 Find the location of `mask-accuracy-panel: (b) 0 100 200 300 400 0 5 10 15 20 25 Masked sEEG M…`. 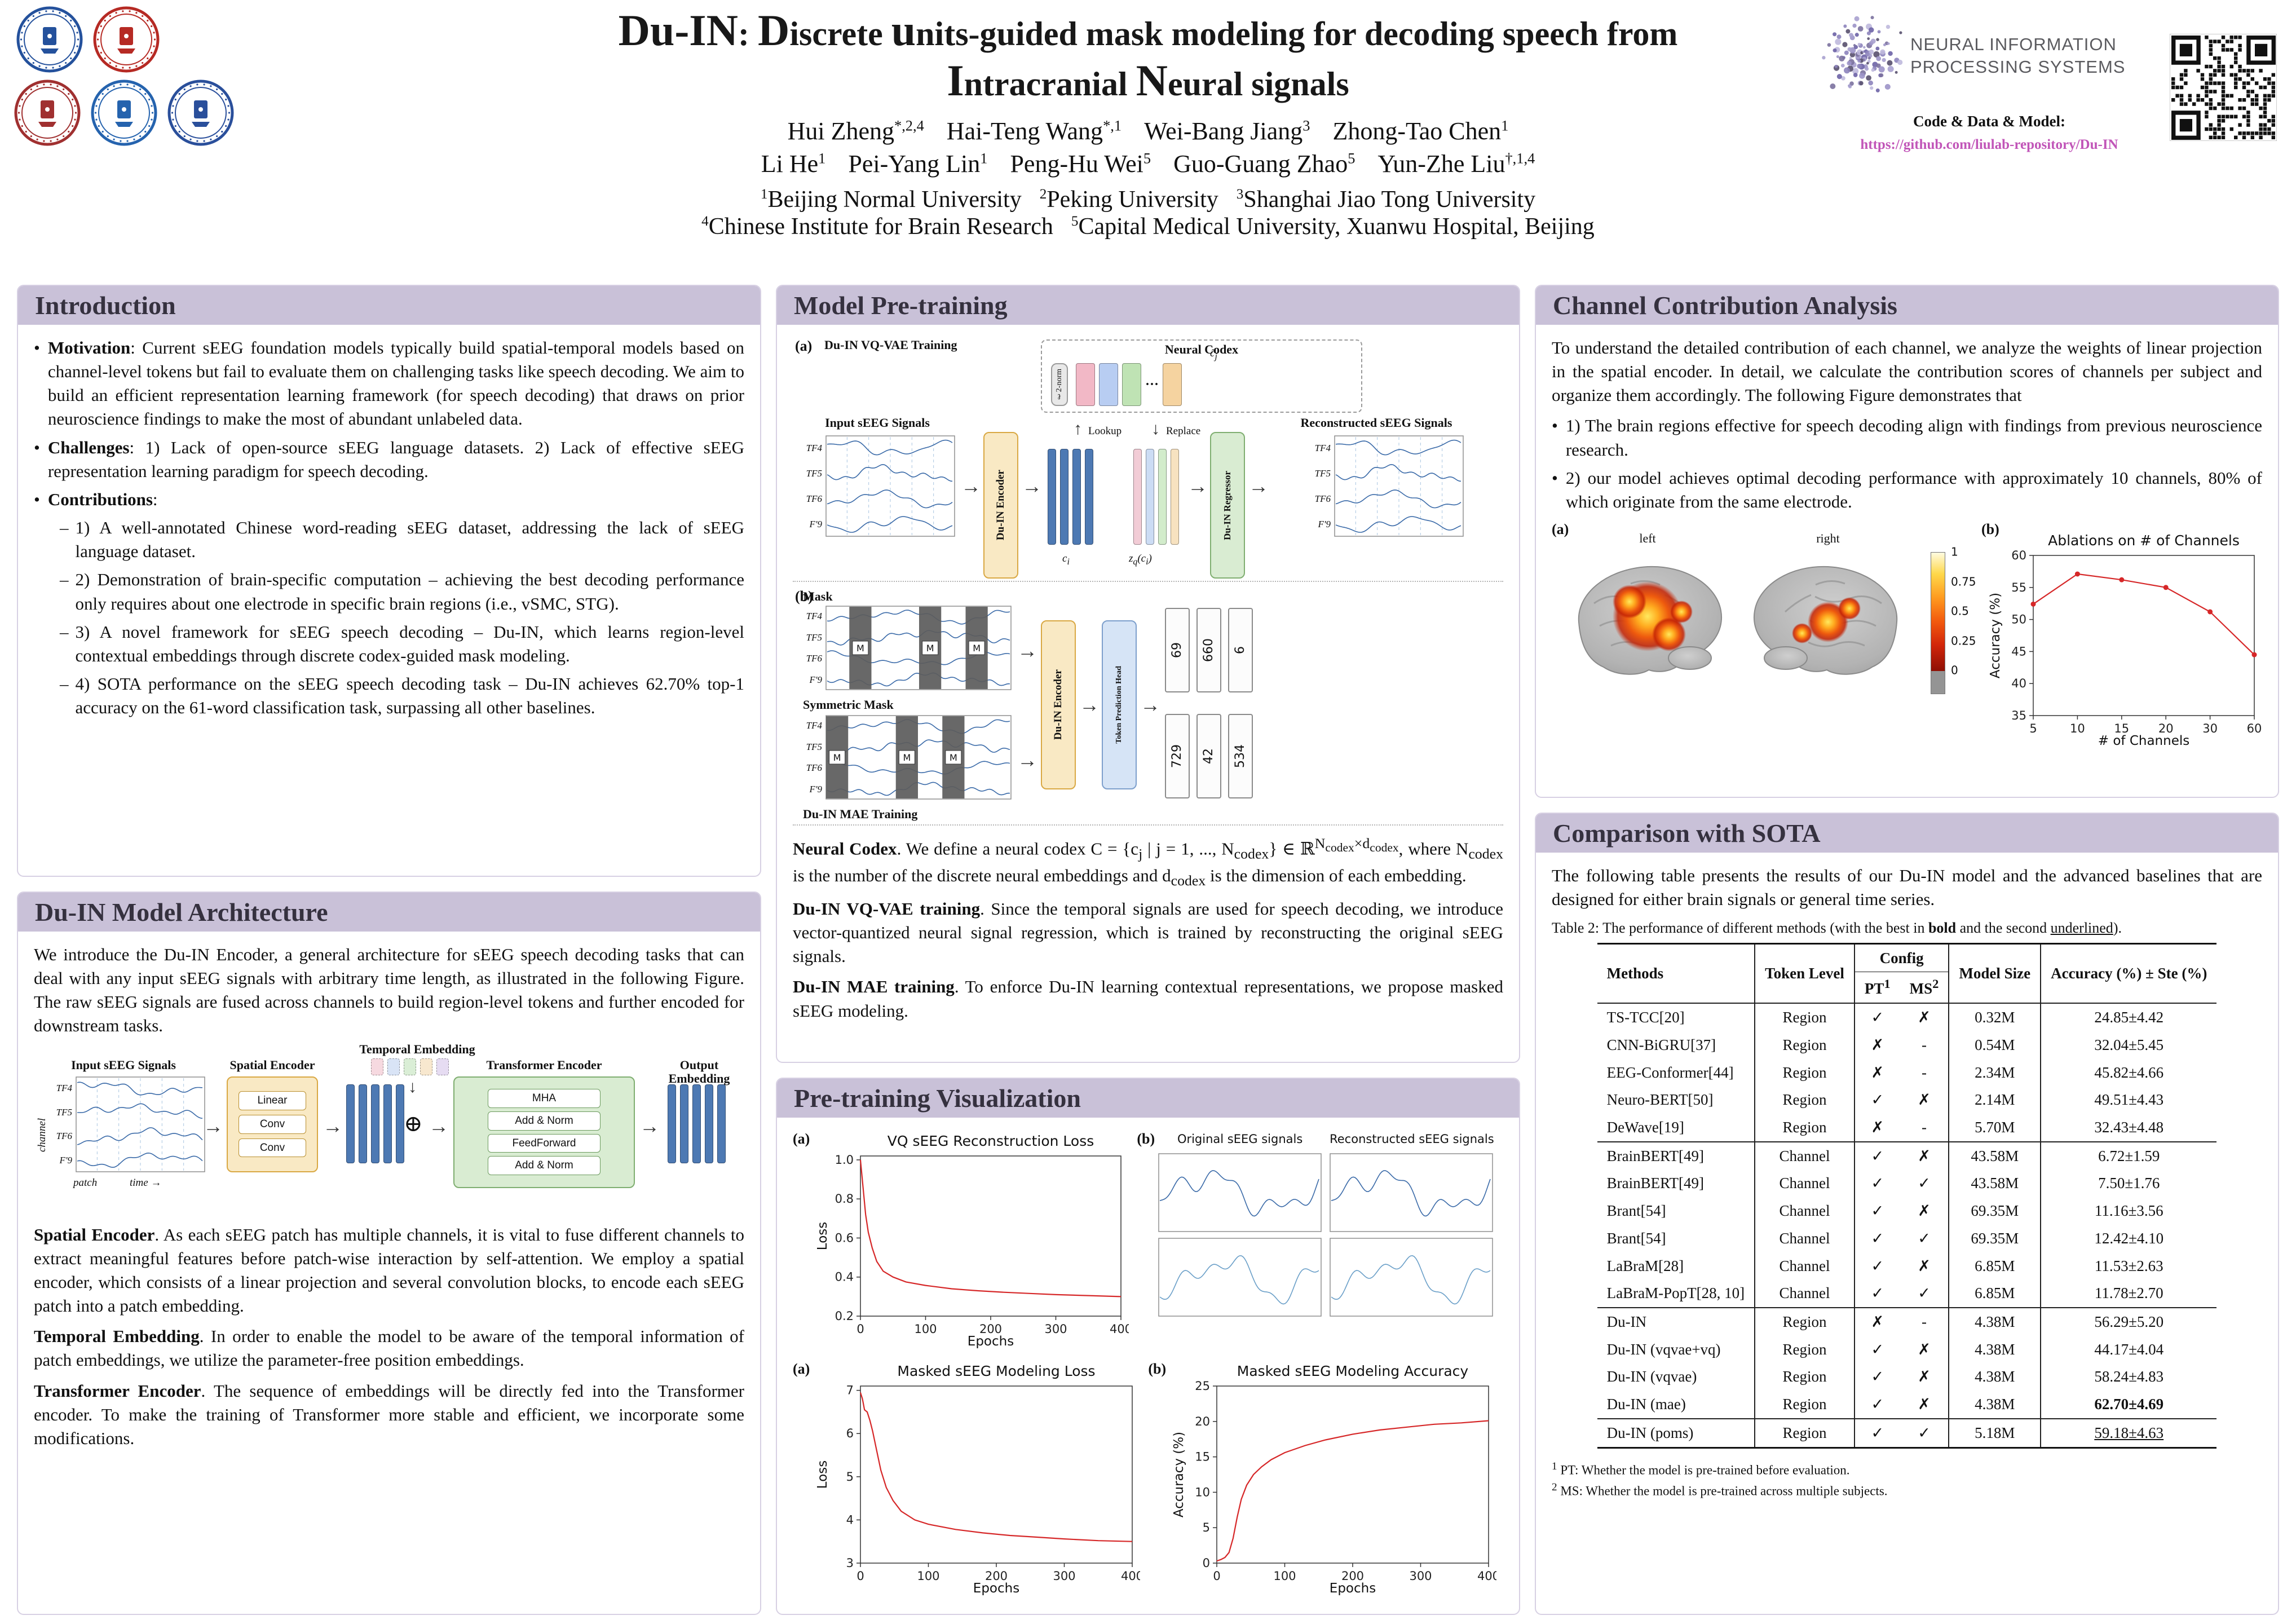

mask-accuracy-panel: (b) 0 100 200 300 400 0 5 10 15 20 25 Masked sEEG M… is located at coordinates (1322, 1479).